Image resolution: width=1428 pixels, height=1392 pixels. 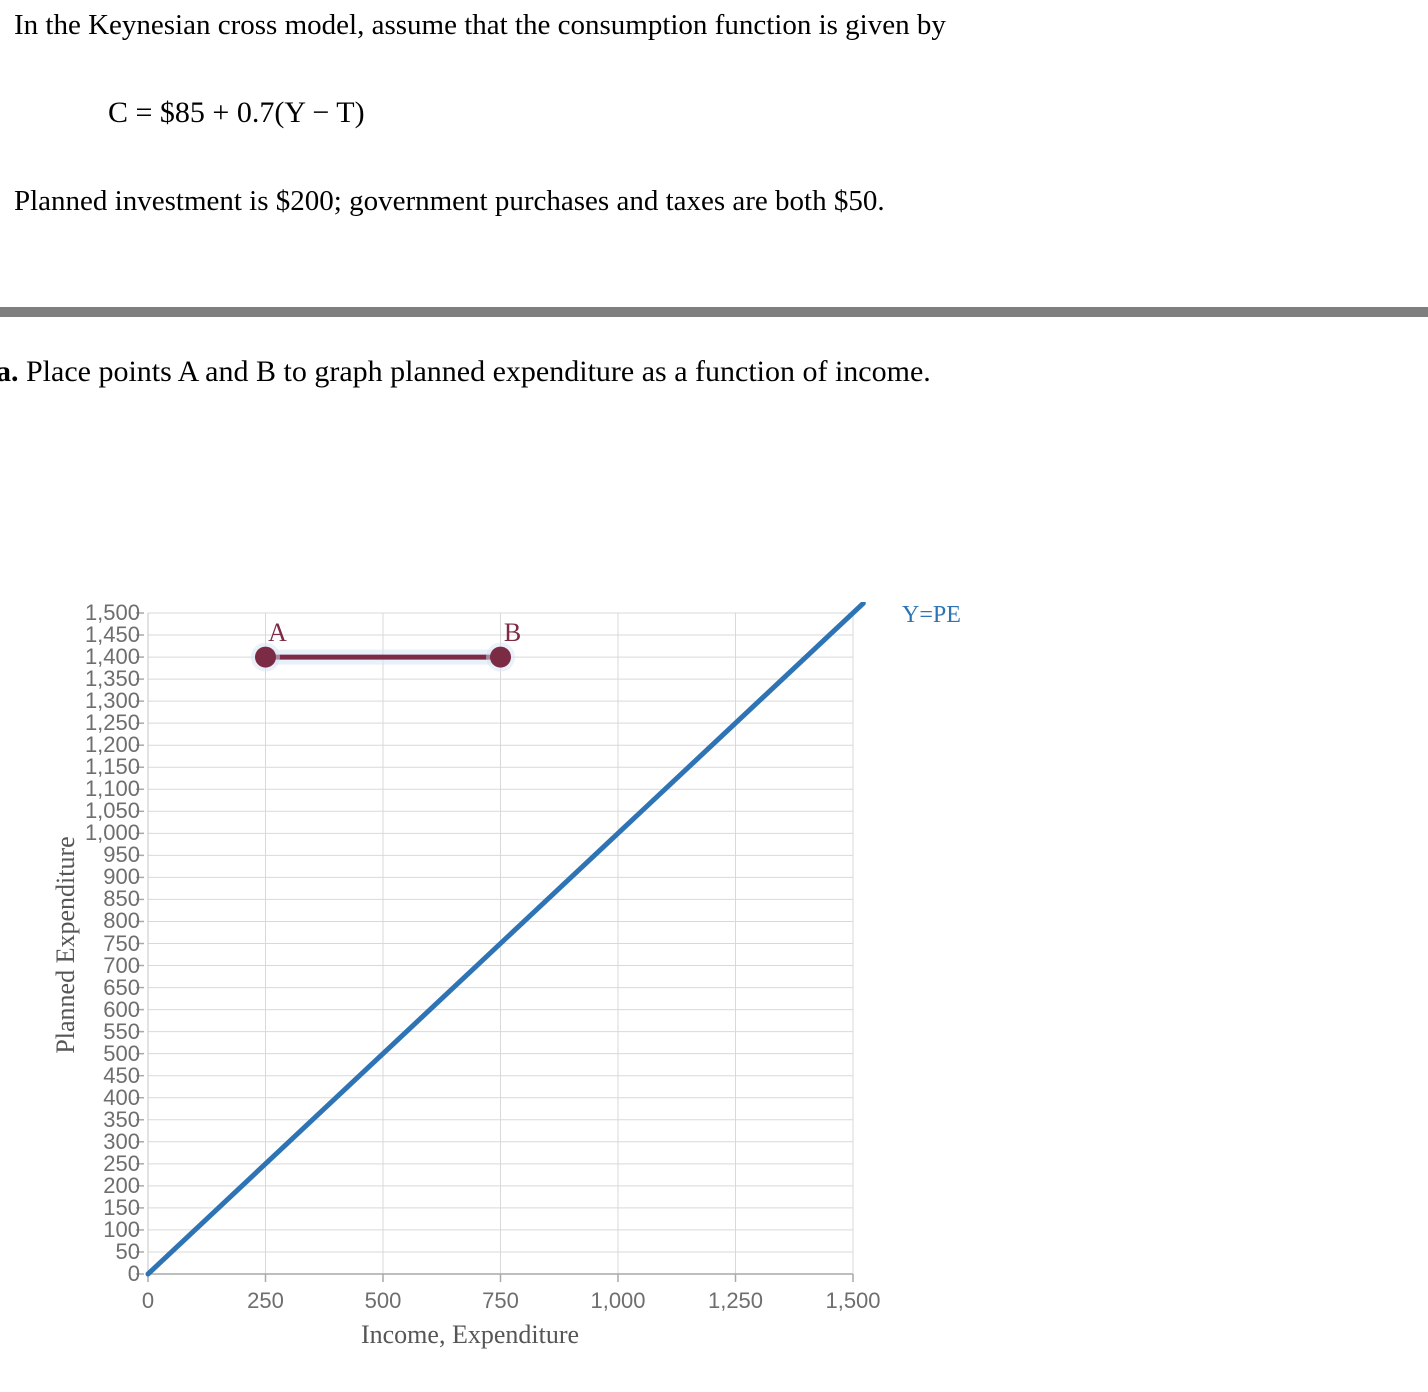 I want to click on y-tick-label-1300: 1,300, so click(x=112, y=701).